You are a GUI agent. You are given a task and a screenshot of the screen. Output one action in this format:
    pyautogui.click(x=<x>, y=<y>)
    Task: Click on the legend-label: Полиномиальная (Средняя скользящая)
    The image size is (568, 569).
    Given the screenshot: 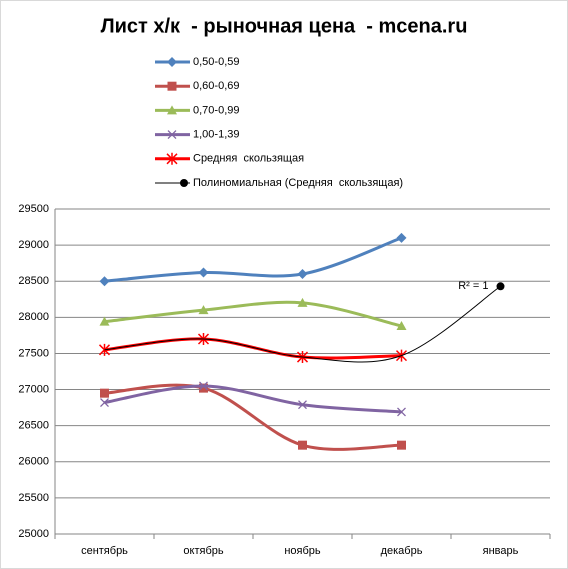 What is the action you would take?
    pyautogui.click(x=298, y=183)
    